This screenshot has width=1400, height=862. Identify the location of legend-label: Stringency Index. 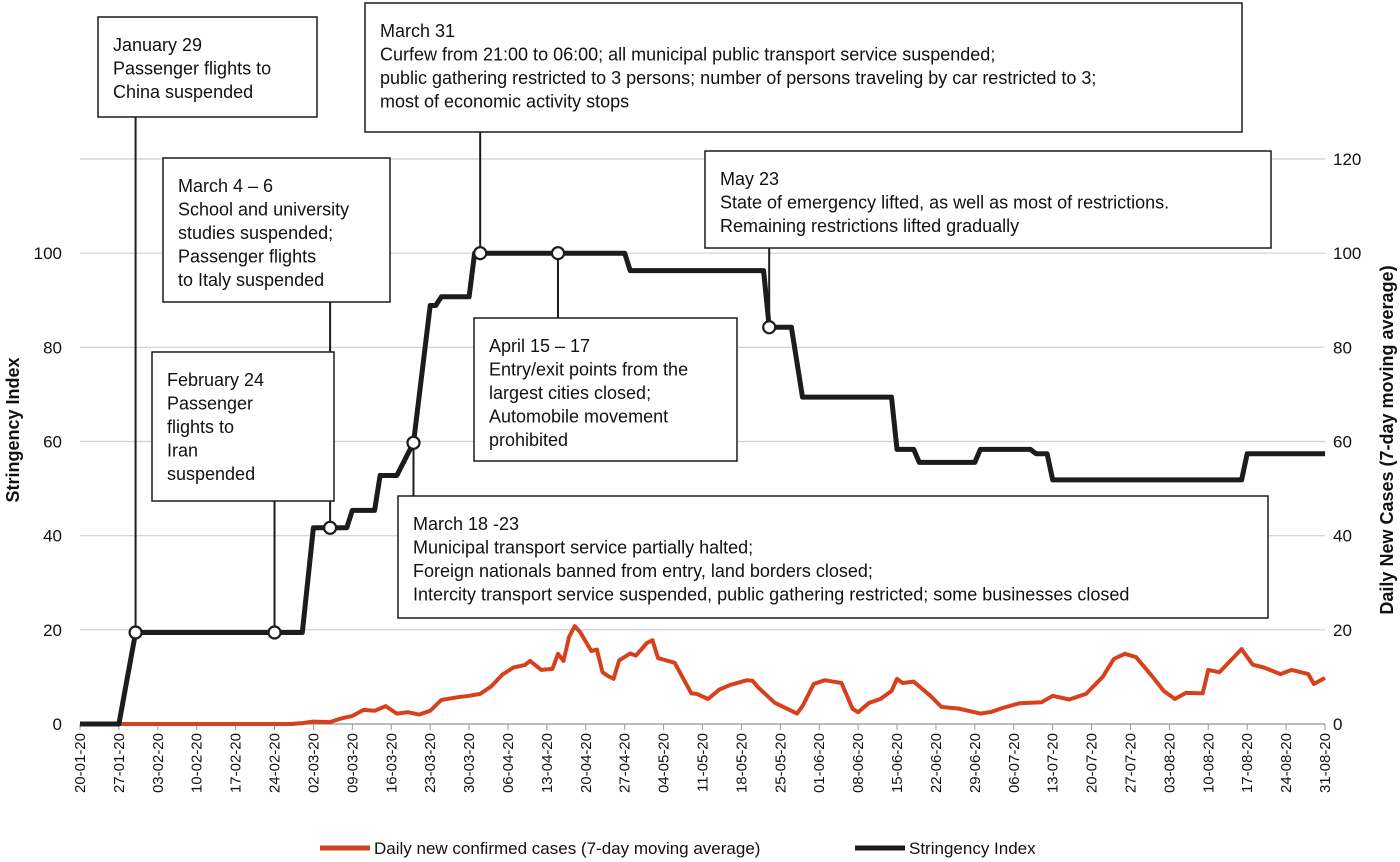
(972, 848).